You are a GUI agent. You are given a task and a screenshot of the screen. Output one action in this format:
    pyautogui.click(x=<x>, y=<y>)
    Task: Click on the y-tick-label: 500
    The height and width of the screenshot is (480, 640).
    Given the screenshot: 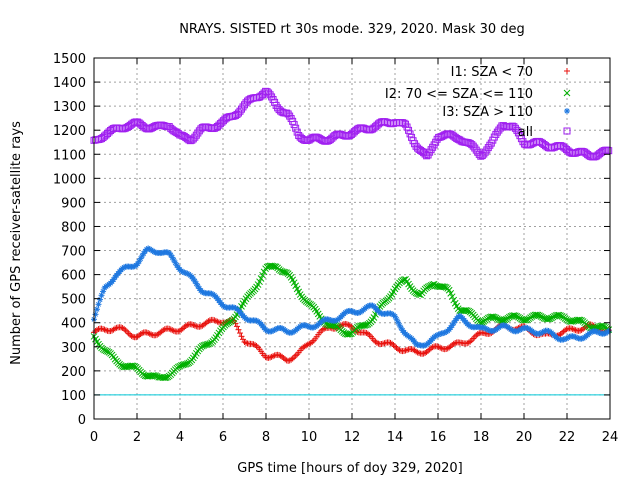 What is the action you would take?
    pyautogui.click(x=73, y=300)
    